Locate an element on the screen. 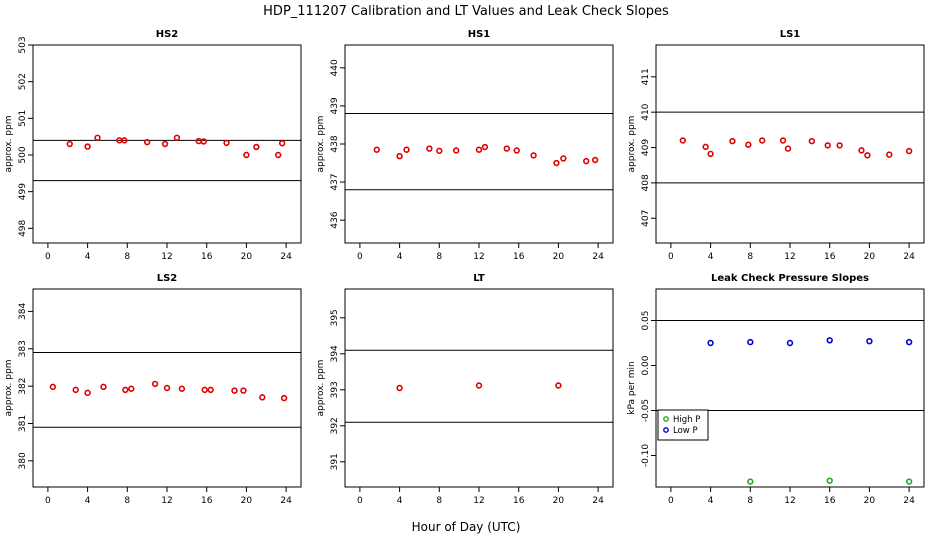 The height and width of the screenshot is (545, 936). panel-4: LT approx. ppm 0 4 8 12 16 20 24 391 392 393 394 395 is located at coordinates (465, 389).